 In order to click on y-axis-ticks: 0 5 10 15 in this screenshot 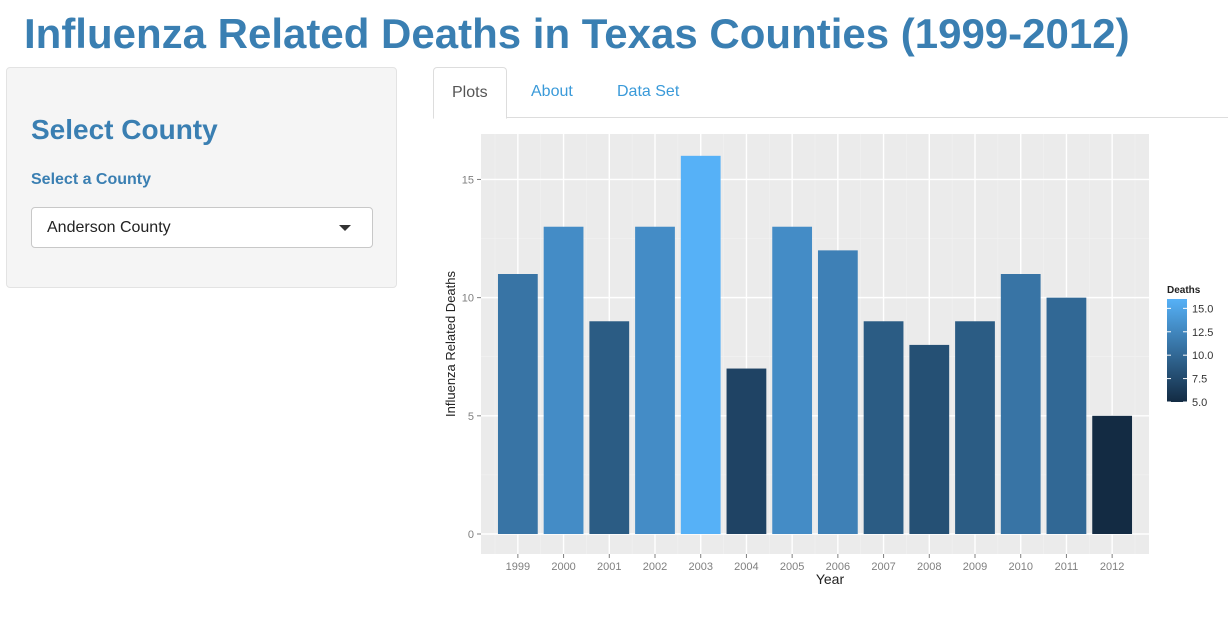, I will do `click(471, 357)`.